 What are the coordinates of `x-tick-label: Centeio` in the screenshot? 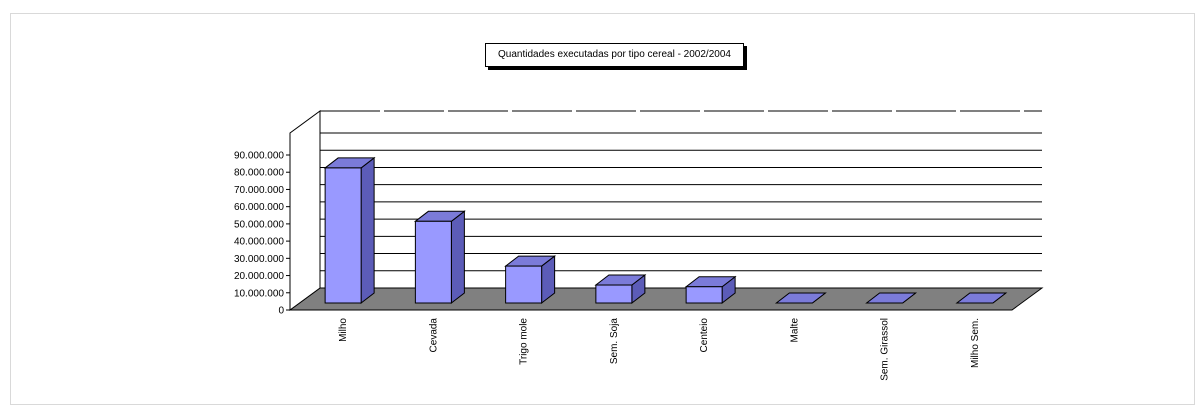 It's located at (704, 335).